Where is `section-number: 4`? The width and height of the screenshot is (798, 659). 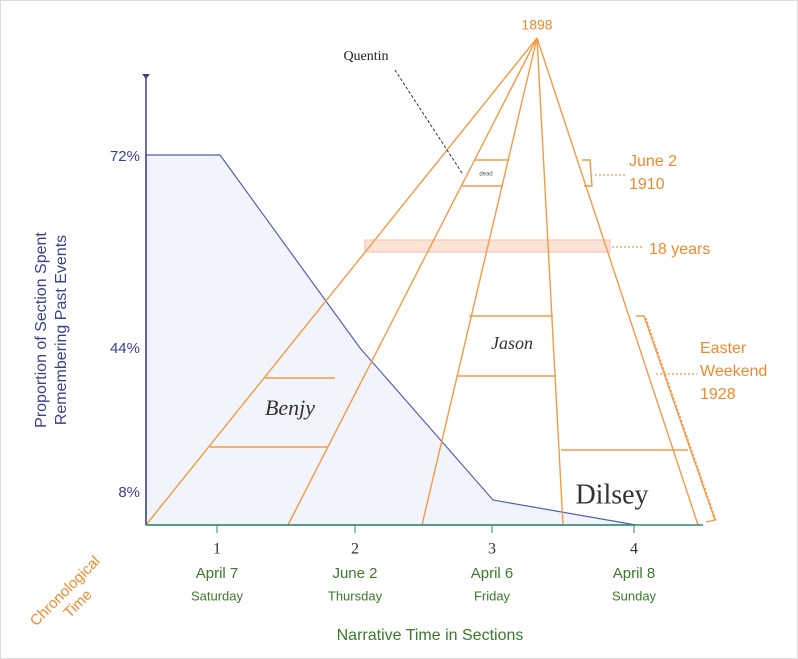
section-number: 4 is located at coordinates (634, 549).